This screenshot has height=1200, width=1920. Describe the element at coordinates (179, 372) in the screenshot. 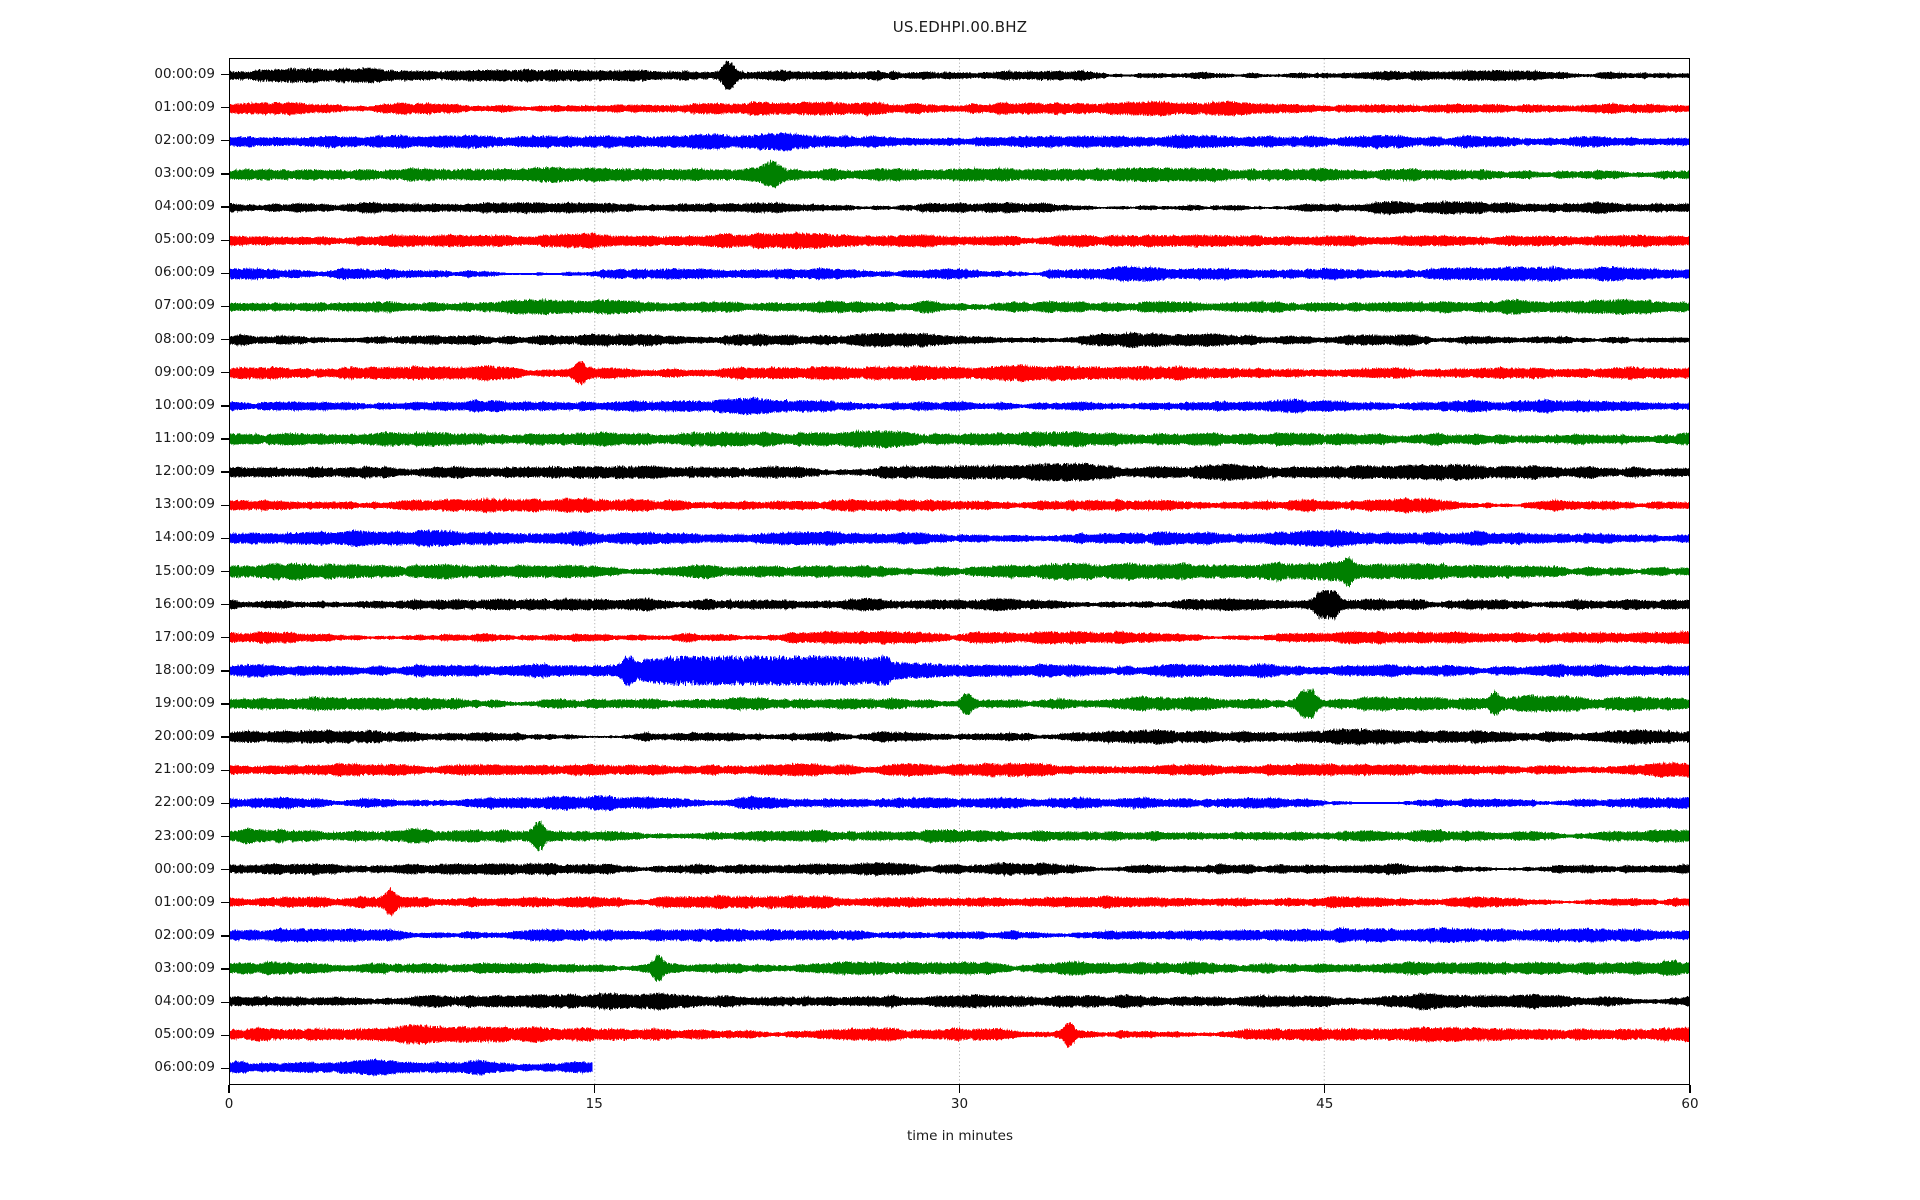

I see `y-tick-label-9: 09:00:09` at that location.